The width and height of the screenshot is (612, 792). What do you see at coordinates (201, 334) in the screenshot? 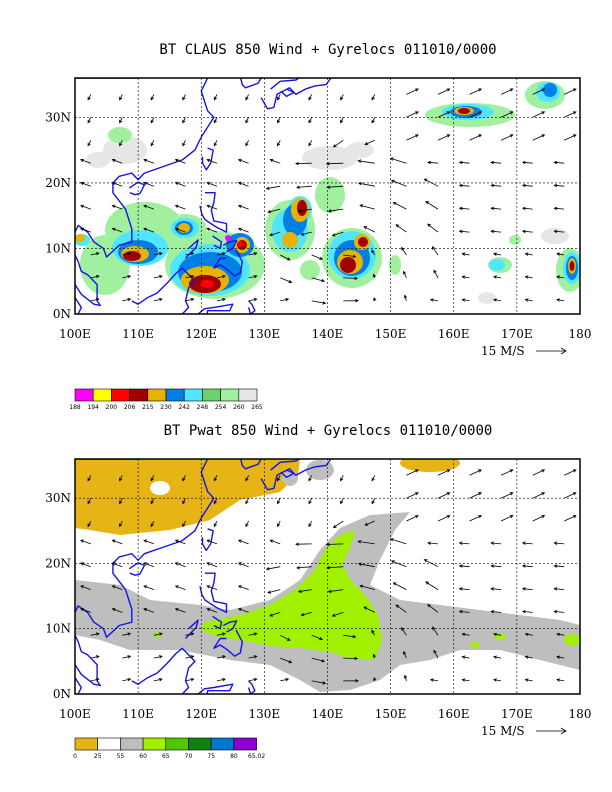
I see `x-tick-label: 120E` at bounding box center [201, 334].